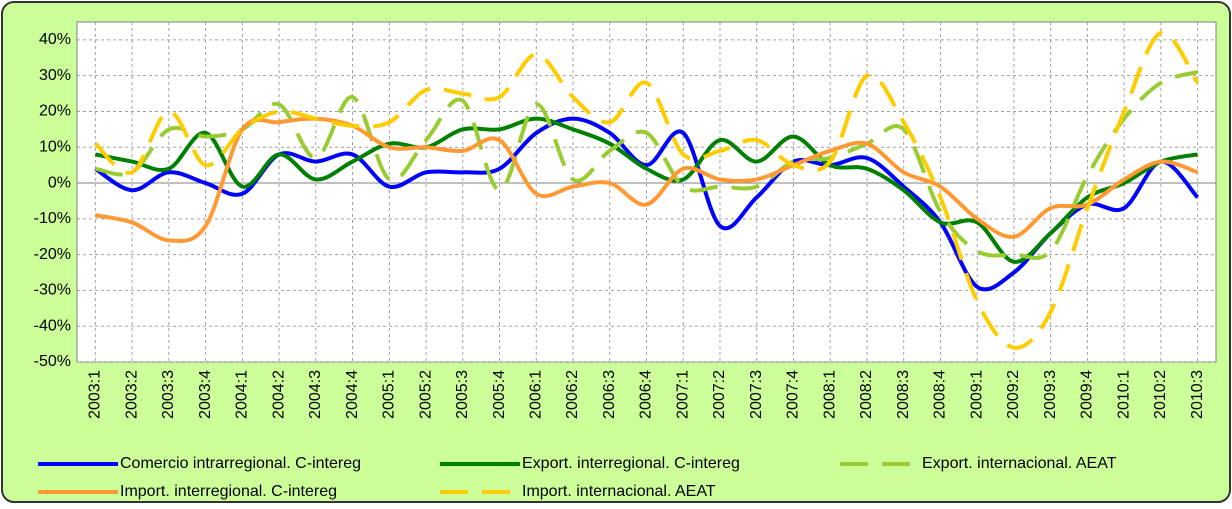 The height and width of the screenshot is (509, 1232). What do you see at coordinates (52, 218) in the screenshot?
I see `y-tick-label: -10%` at bounding box center [52, 218].